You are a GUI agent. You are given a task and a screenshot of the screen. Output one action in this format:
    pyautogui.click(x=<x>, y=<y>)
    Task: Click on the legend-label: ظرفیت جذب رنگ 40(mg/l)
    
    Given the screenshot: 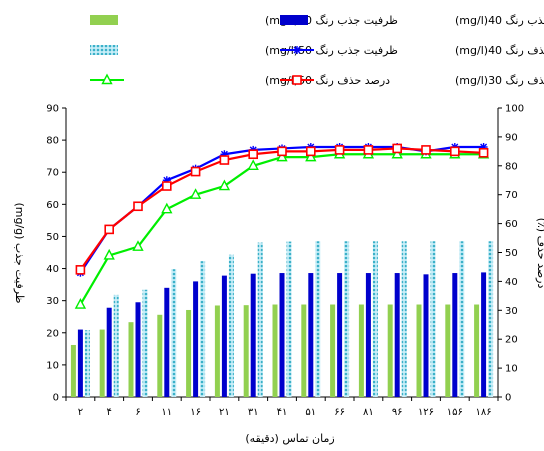 What is the action you would take?
    pyautogui.click(x=499, y=20)
    